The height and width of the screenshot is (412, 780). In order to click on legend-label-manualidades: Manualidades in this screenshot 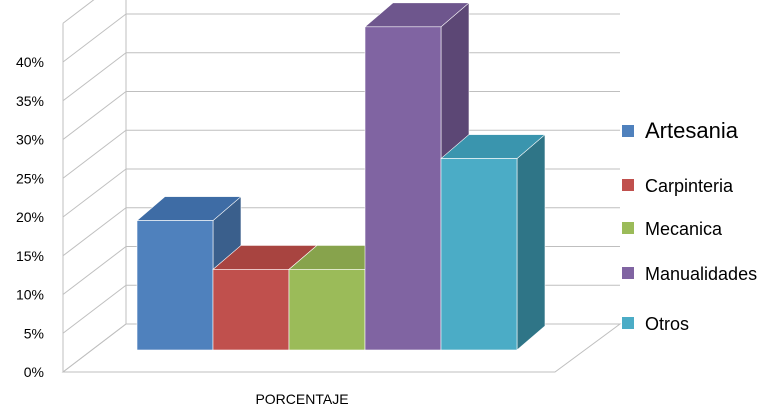, I will do `click(701, 274)`.